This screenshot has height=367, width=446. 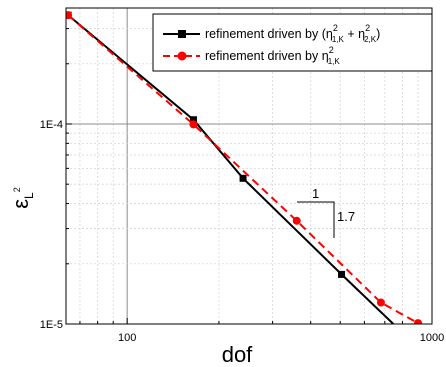 What do you see at coordinates (361, 34) in the screenshot?
I see `legend-1-eta-b: η` at bounding box center [361, 34].